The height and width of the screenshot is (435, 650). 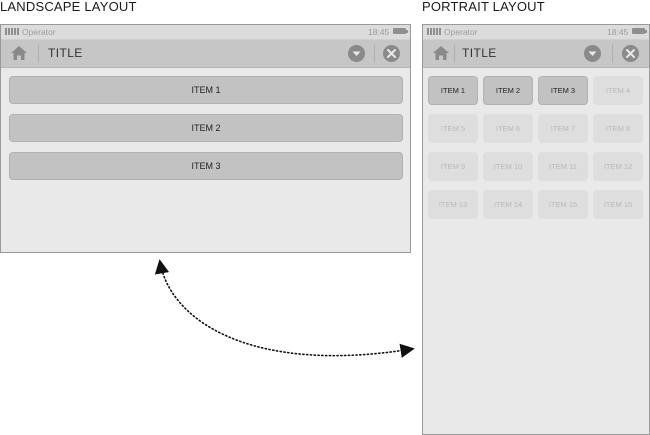 I want to click on list-item: ITEM 3, so click(x=206, y=166).